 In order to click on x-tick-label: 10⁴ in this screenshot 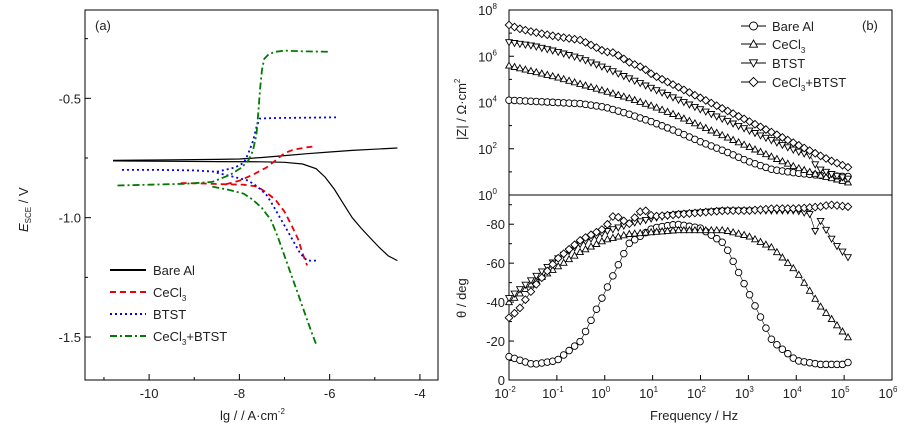, I will do `click(792, 393)`.